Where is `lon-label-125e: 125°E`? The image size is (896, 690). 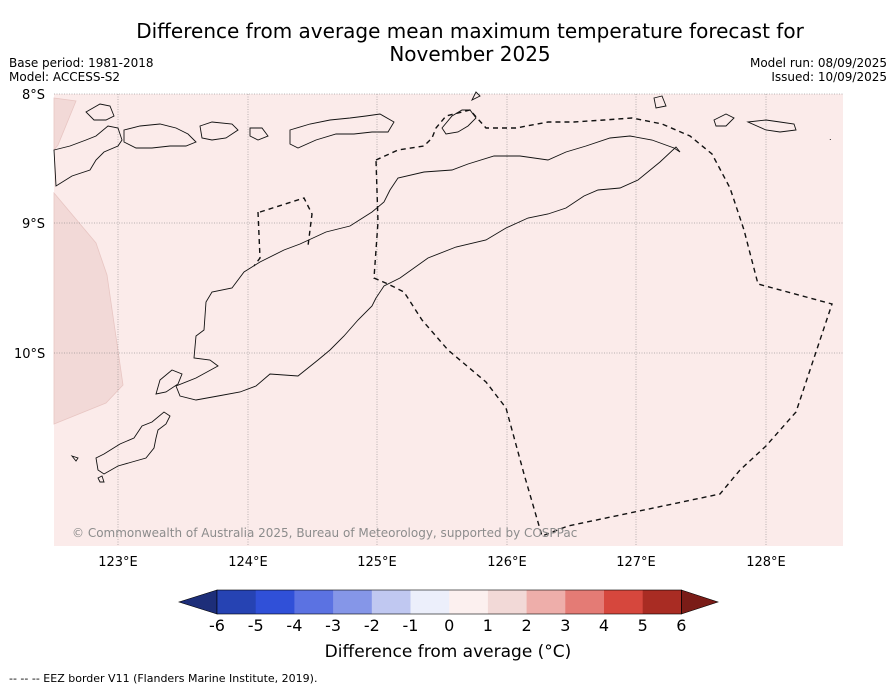
lon-label-125e: 125°E is located at coordinates (377, 562).